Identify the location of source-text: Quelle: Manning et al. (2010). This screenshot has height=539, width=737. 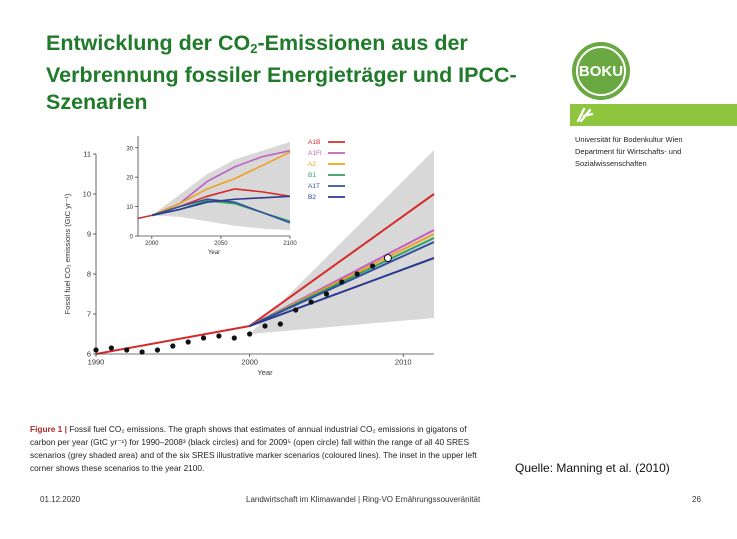
(592, 468).